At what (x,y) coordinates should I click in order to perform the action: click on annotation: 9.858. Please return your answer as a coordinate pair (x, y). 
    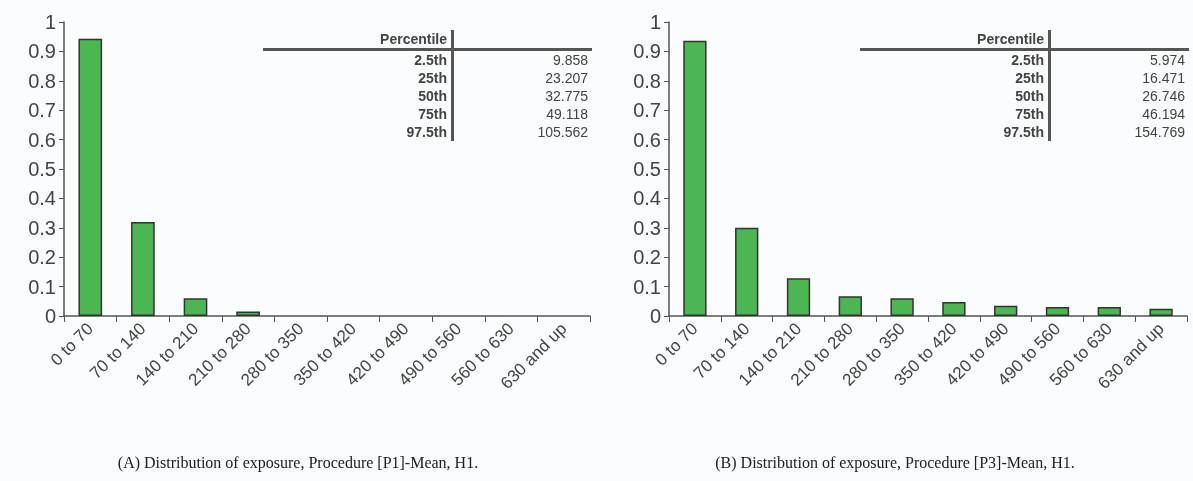
    Looking at the image, I should click on (570, 60).